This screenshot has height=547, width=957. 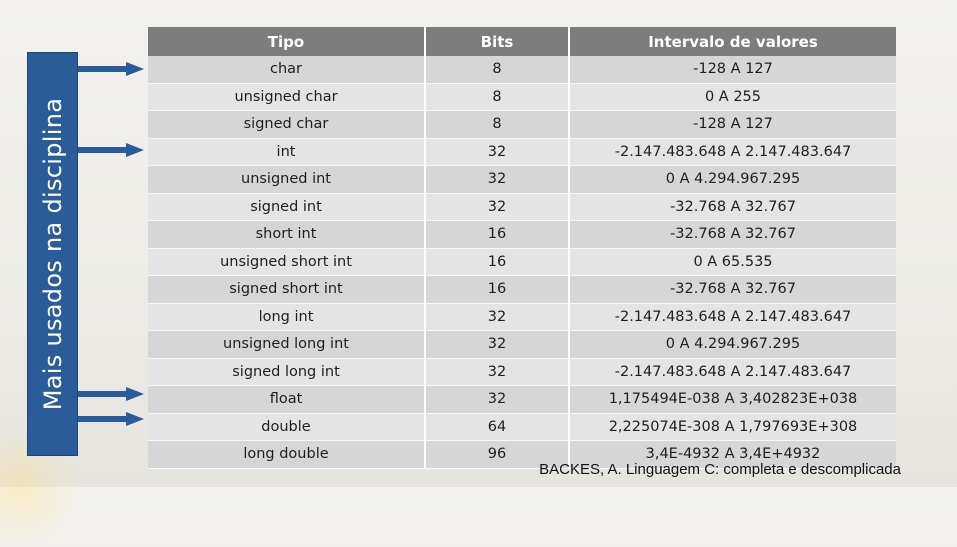 I want to click on table-row: int 32 -2.147.483.648 A 2.147.483.647, so click(x=522, y=152).